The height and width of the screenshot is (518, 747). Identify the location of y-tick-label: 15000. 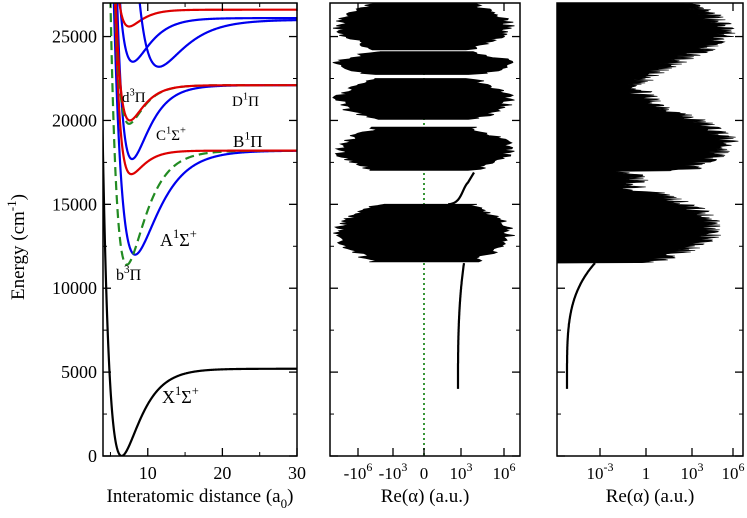
(74, 204).